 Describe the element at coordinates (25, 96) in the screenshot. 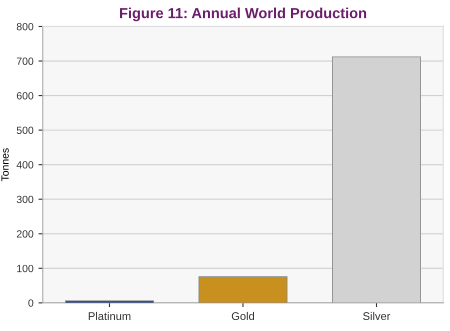

I see `y-tick-label: 600` at that location.